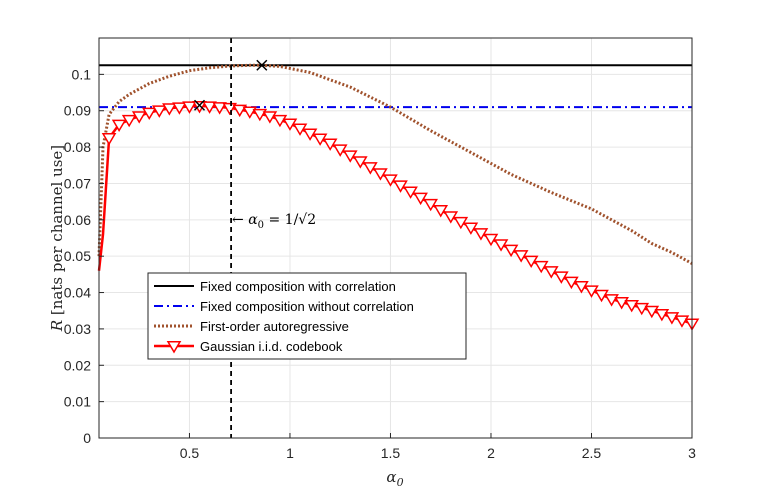  Describe the element at coordinates (592, 453) in the screenshot. I see `x-tick-label: 2.5` at that location.